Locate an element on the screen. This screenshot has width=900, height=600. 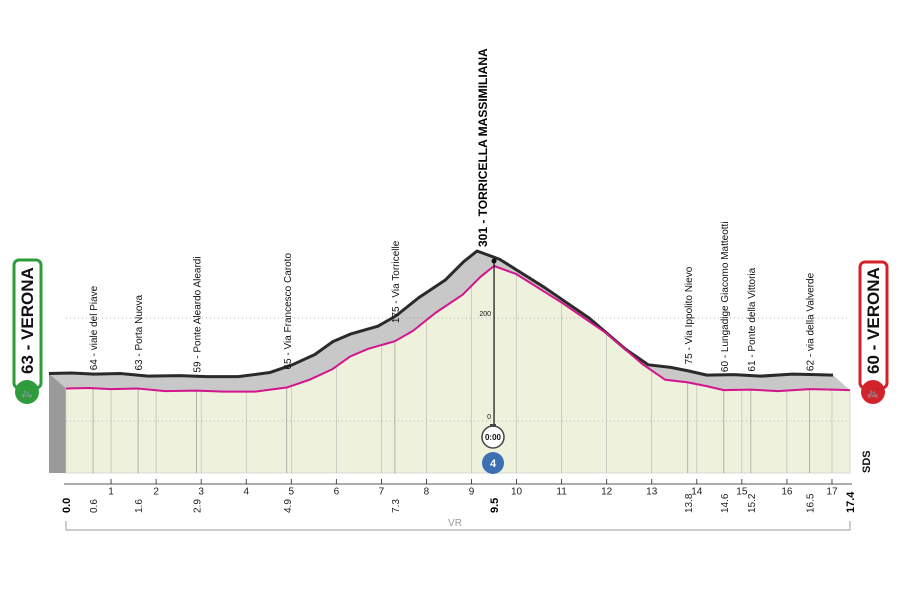
finish-label: 60 - VERONA is located at coordinates (873, 320).